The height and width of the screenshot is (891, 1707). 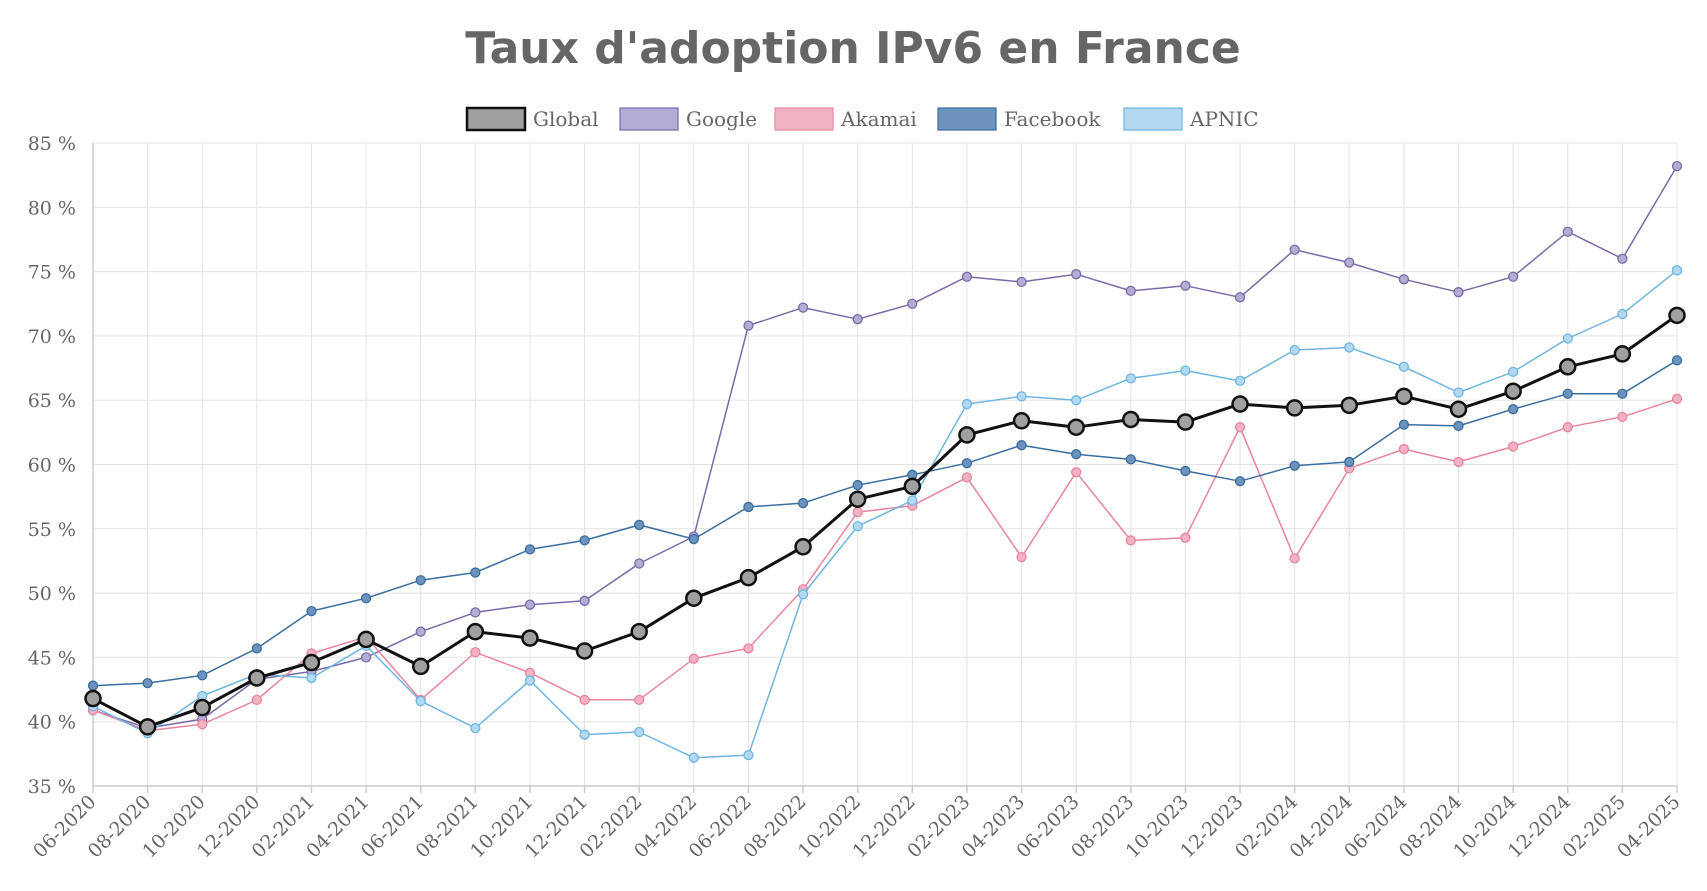 What do you see at coordinates (1019, 119) in the screenshot?
I see `legend-item-facebook: Facebook` at bounding box center [1019, 119].